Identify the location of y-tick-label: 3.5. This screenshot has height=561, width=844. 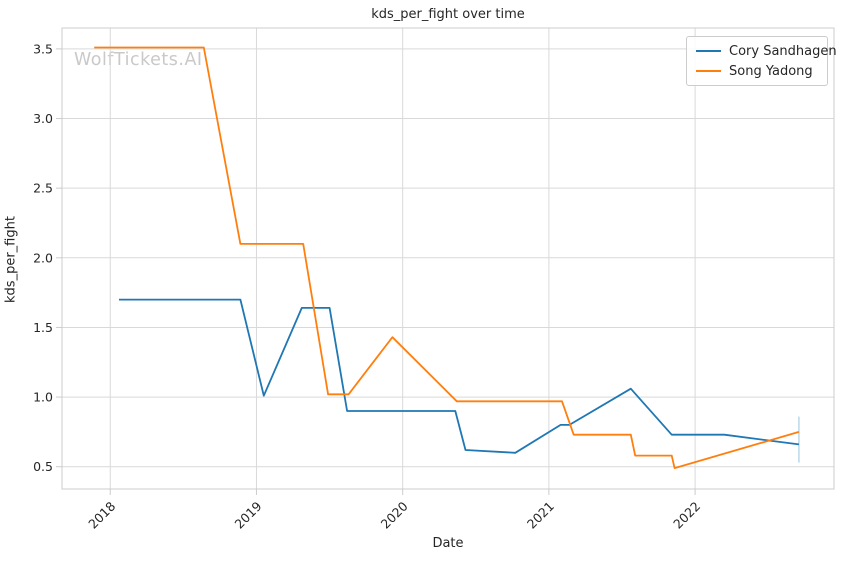
(43, 48).